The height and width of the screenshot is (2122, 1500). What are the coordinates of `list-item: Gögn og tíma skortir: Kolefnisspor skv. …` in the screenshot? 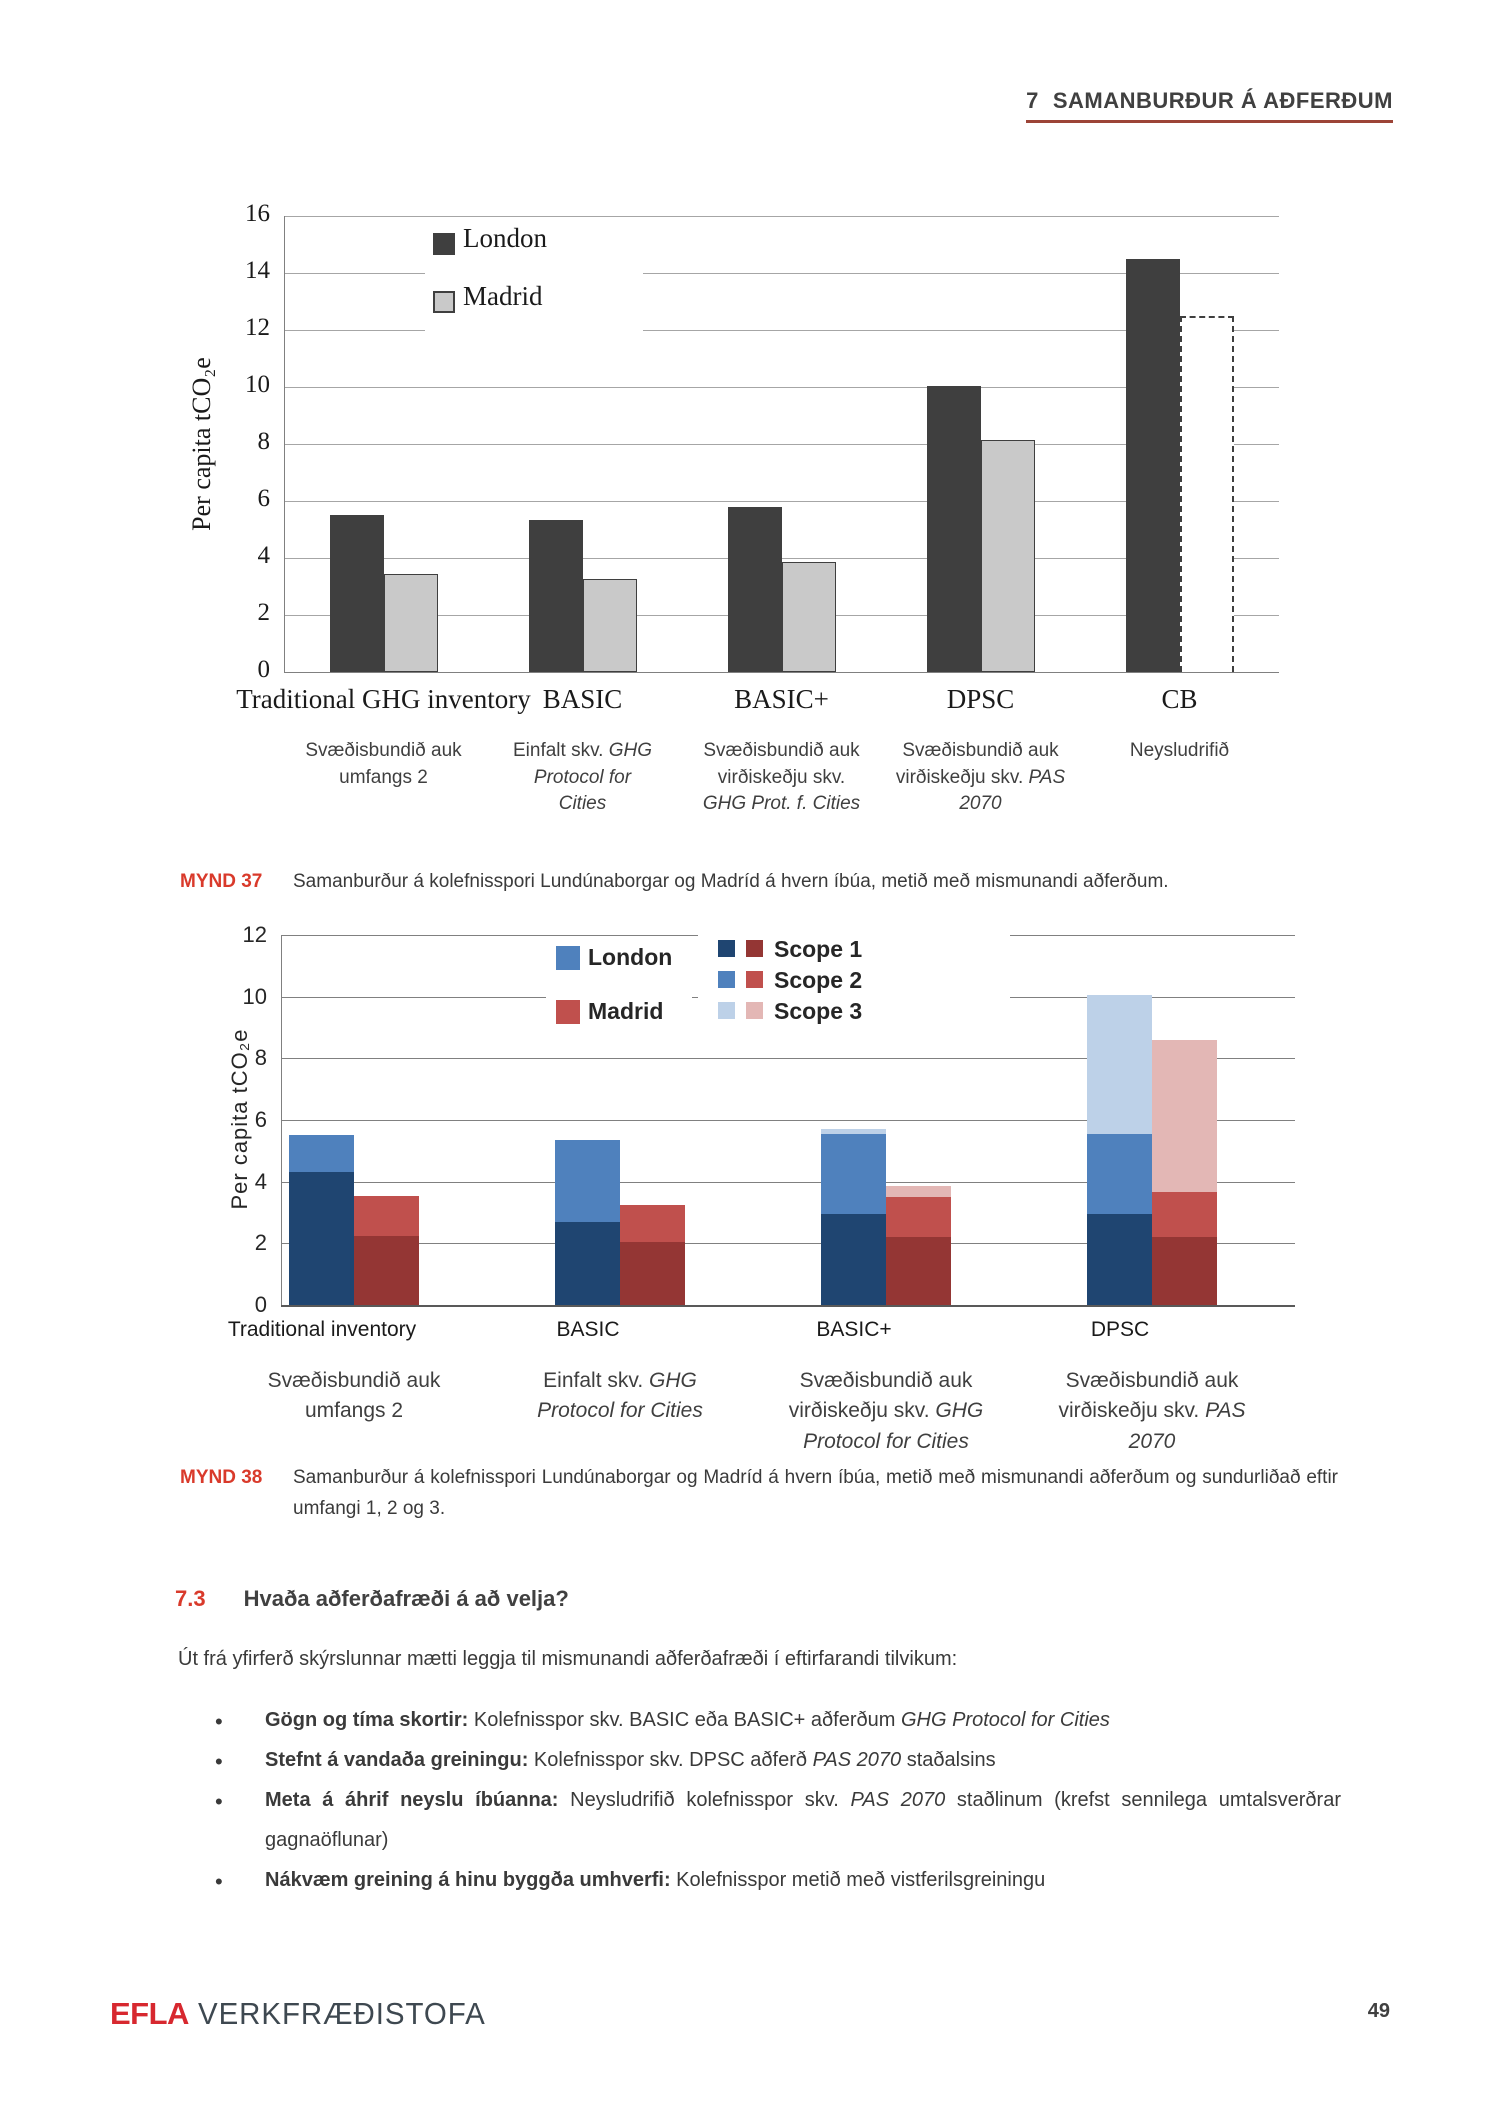 It's located at (778, 1722).